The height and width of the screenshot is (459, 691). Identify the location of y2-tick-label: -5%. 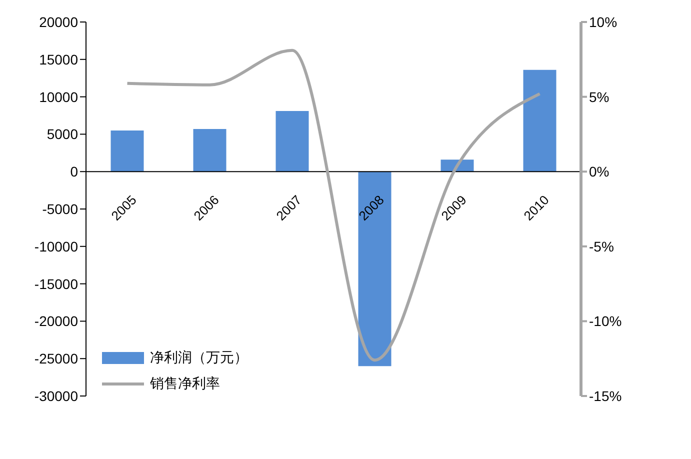
(601, 246).